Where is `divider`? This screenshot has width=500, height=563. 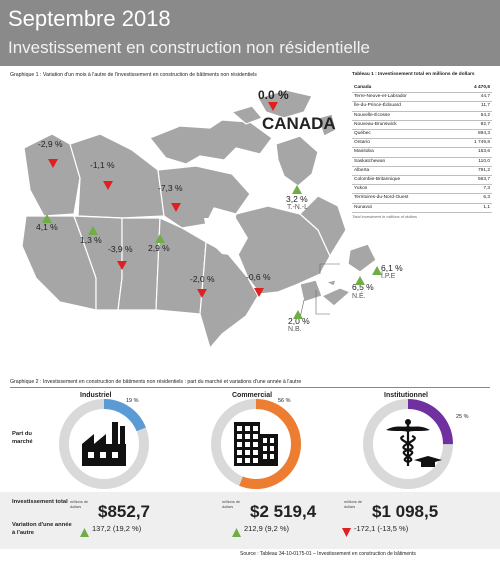
divider is located at coordinates (250, 387).